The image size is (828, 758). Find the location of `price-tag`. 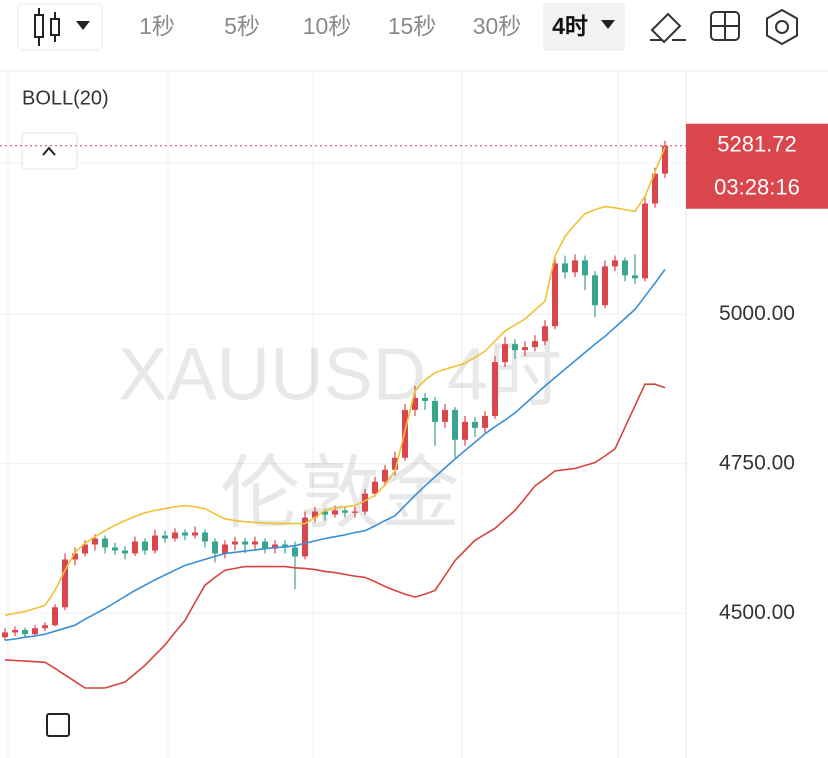

price-tag is located at coordinates (757, 166).